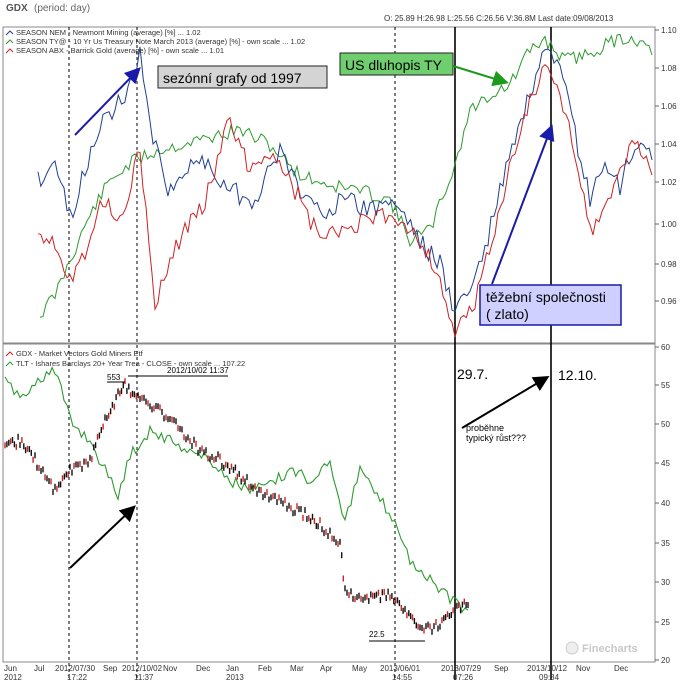 This screenshot has width=687, height=683. I want to click on top-y-tick-label: 1.04, so click(669, 144).